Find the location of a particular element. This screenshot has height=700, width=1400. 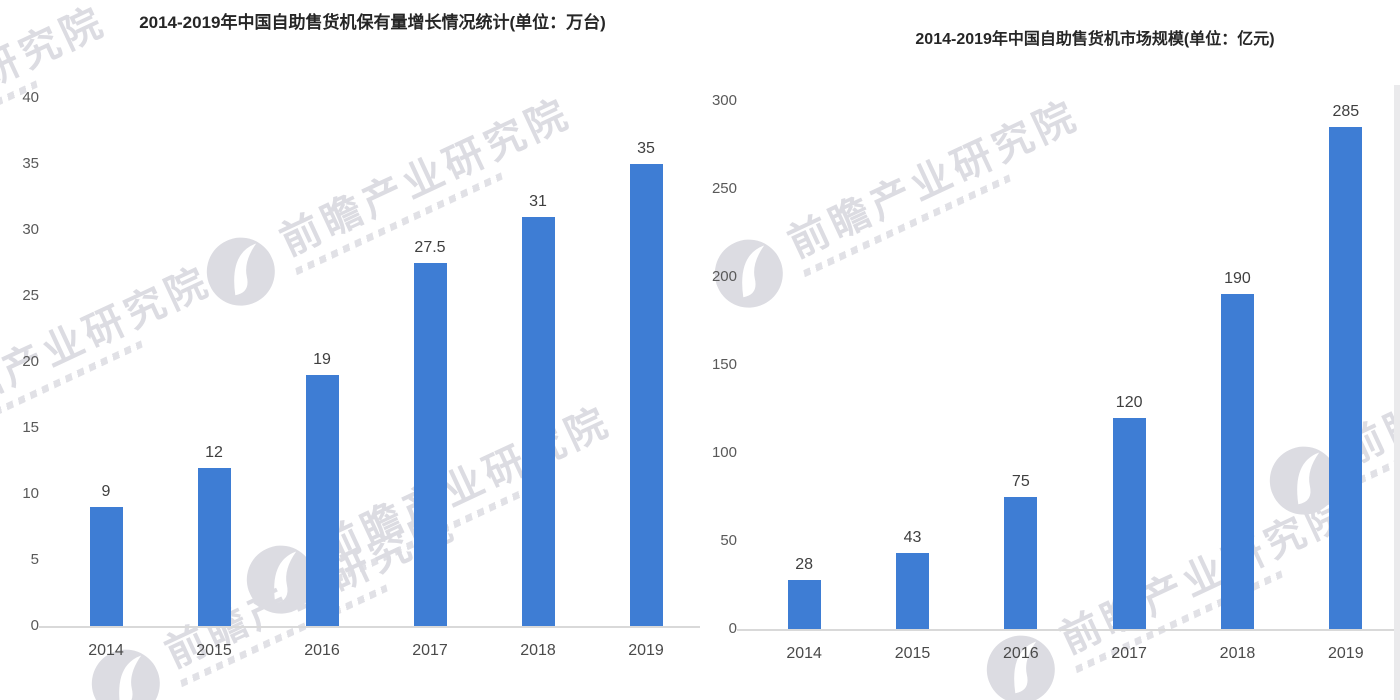

bar-group-2015: 43 is located at coordinates (912, 365).